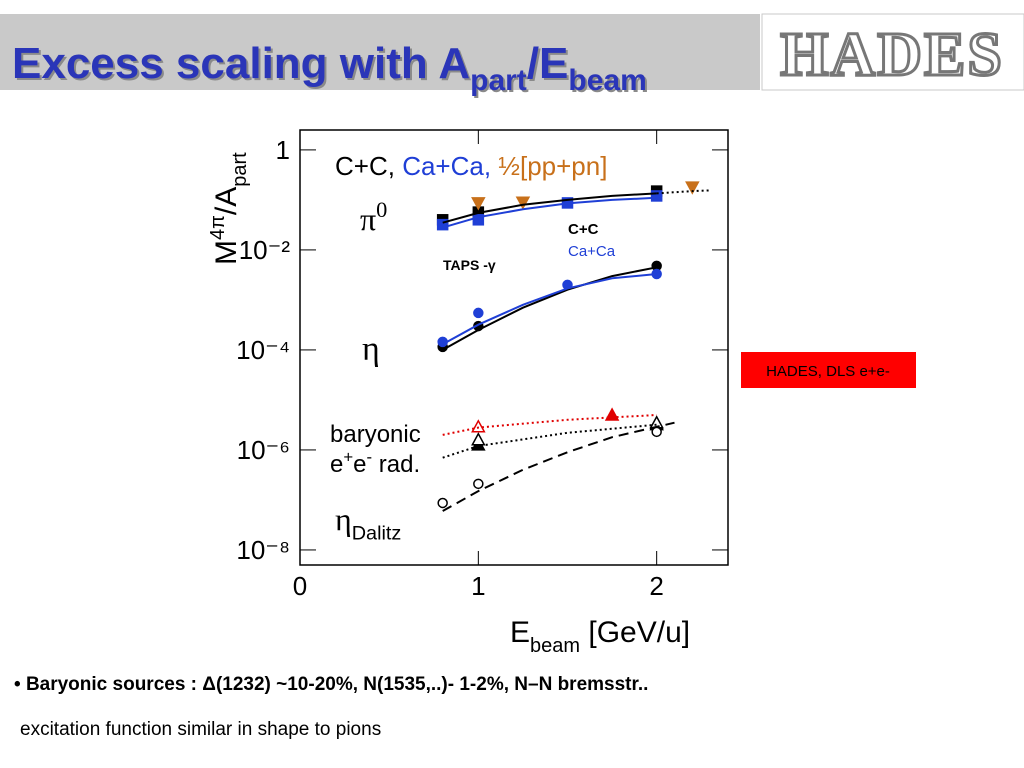 Image resolution: width=1024 pixels, height=768 pixels. I want to click on annotation: baryonic, so click(375, 434).